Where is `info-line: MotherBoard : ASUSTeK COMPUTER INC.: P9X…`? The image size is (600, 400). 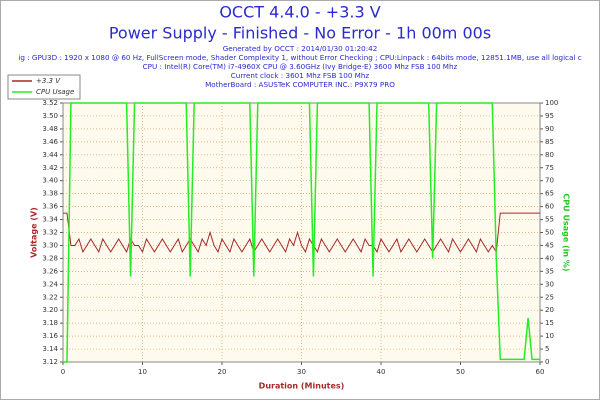 info-line: MotherBoard : ASUSTeK COMPUTER INC.: P9X… is located at coordinates (300, 84).